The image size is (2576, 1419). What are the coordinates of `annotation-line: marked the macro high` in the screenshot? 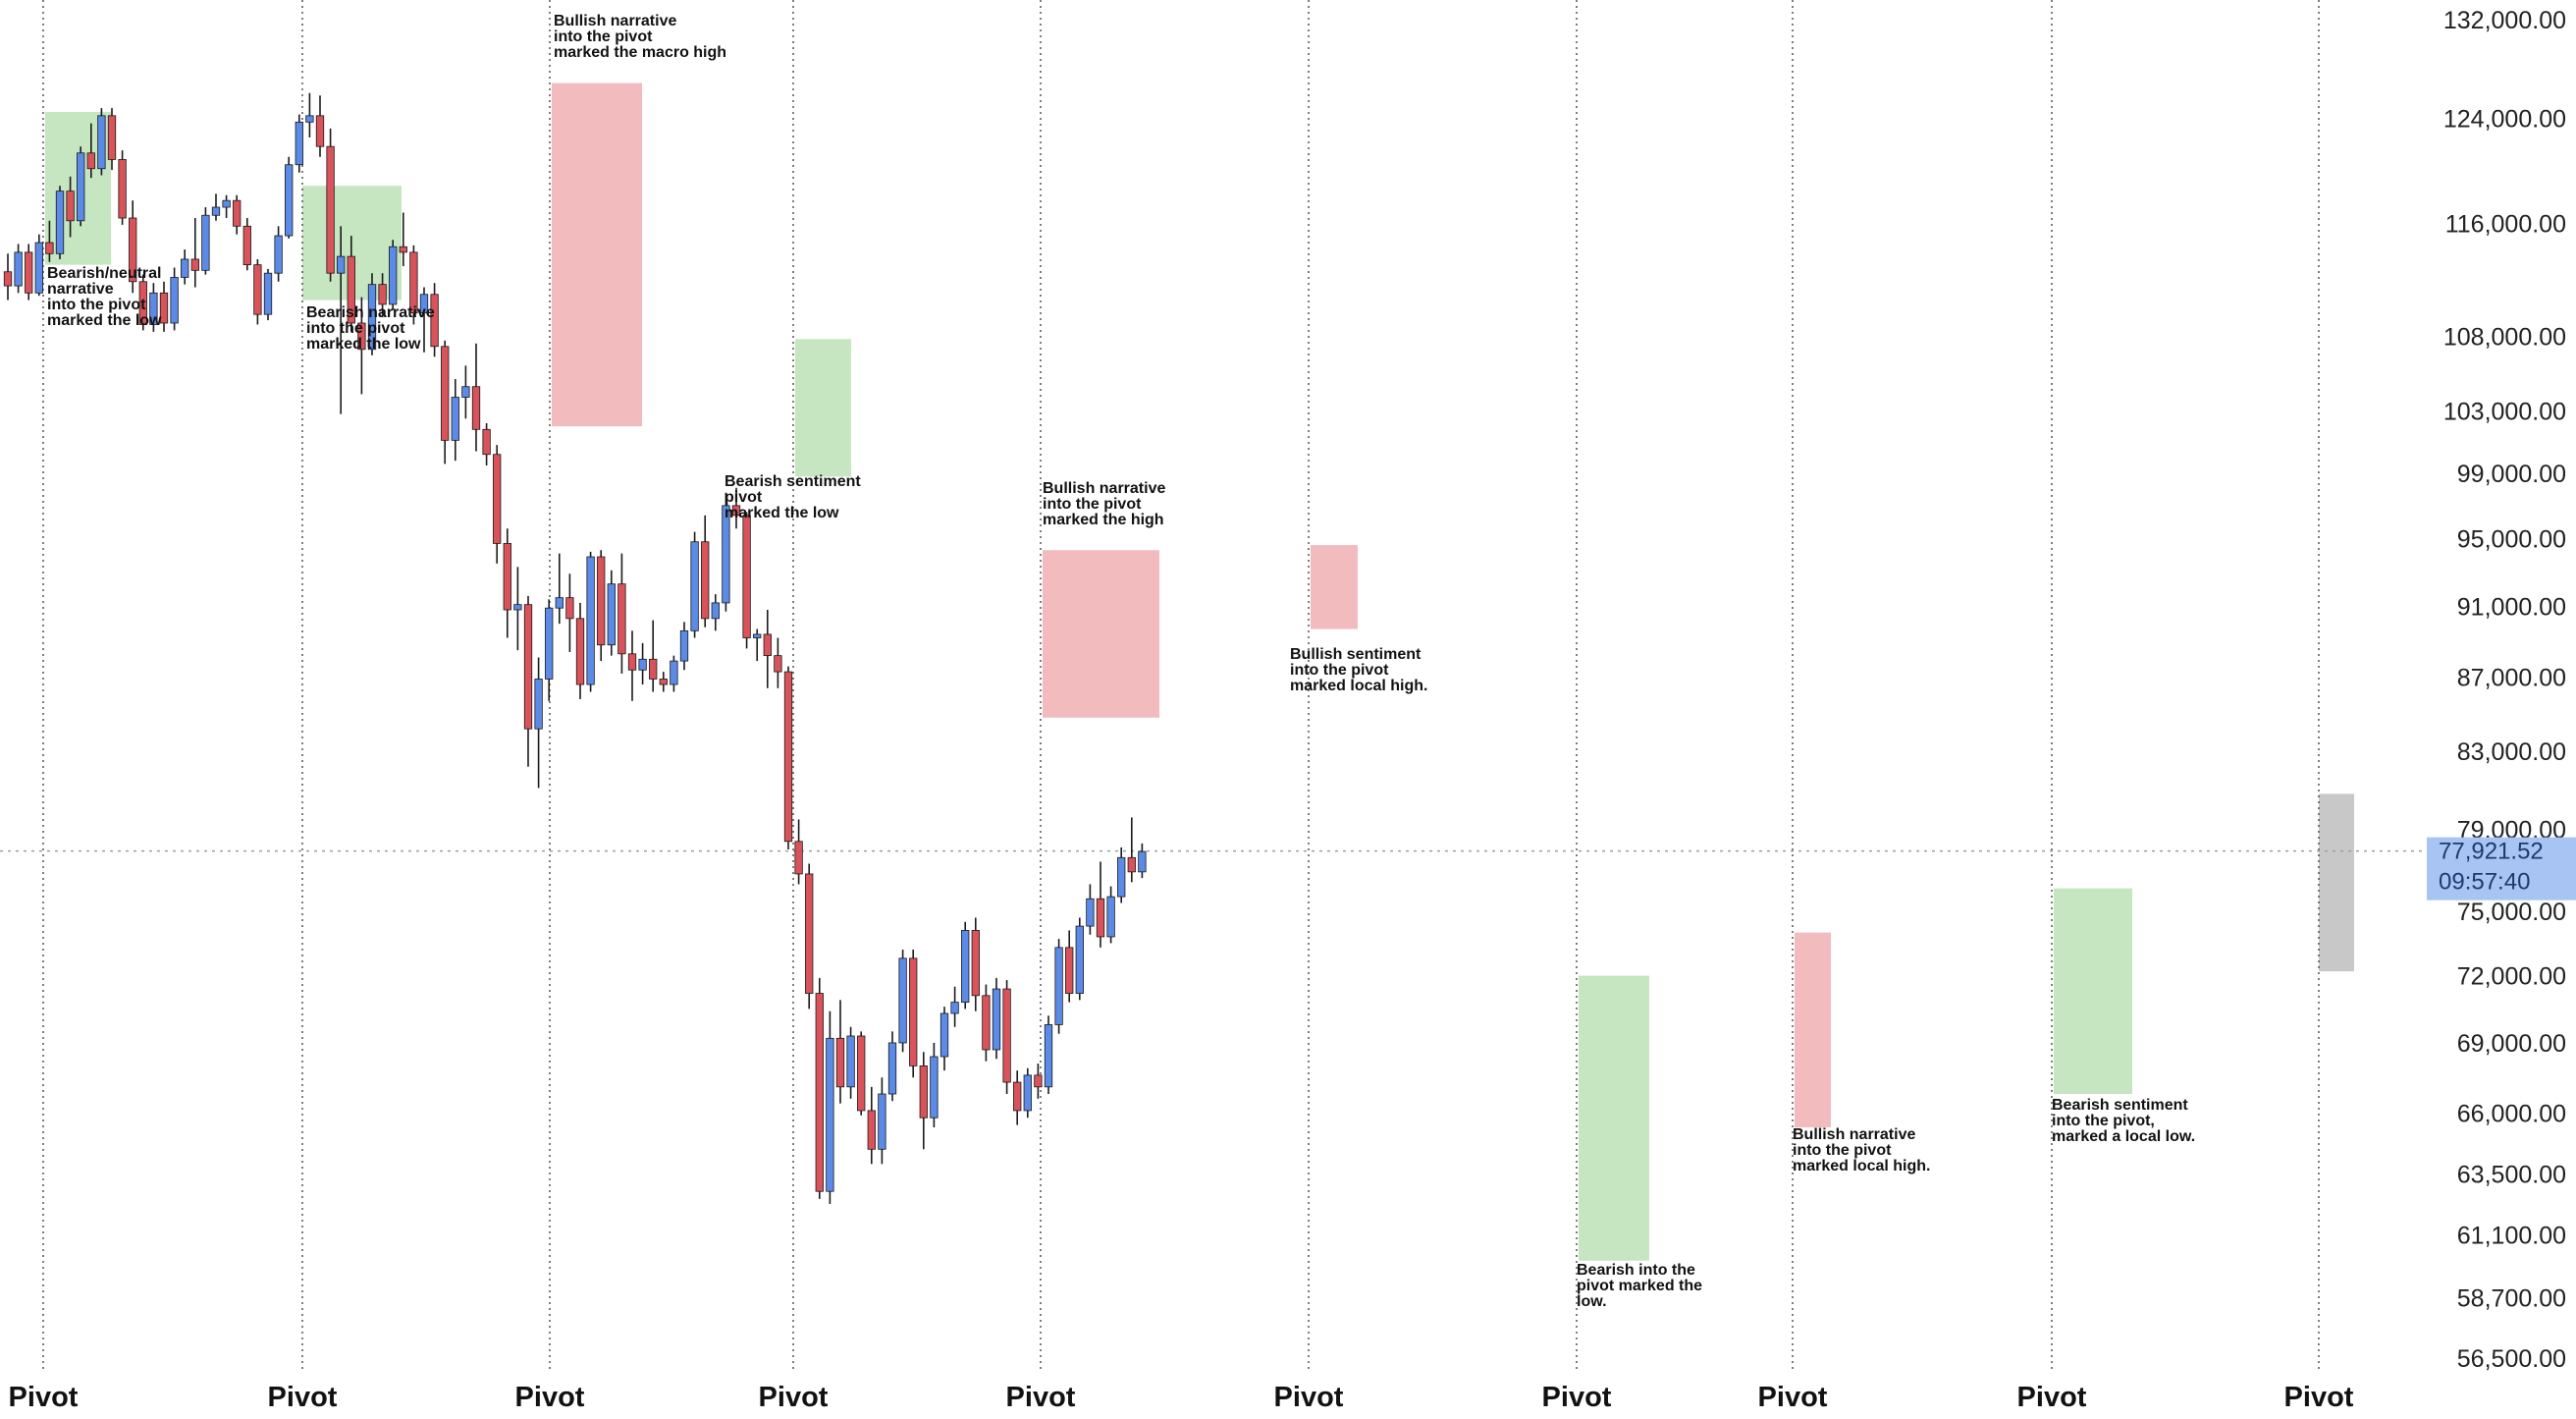 It's located at (640, 52).